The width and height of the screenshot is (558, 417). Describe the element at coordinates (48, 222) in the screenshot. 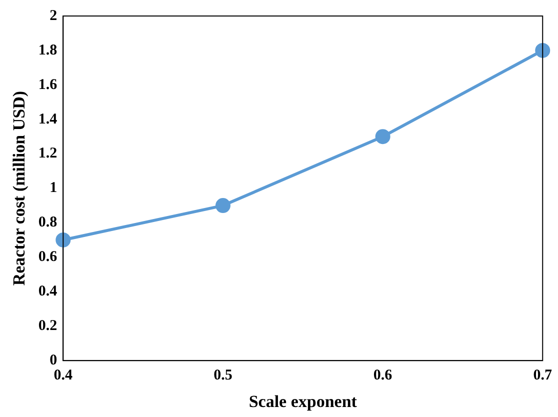

I see `y-tick-label: 0.8` at that location.